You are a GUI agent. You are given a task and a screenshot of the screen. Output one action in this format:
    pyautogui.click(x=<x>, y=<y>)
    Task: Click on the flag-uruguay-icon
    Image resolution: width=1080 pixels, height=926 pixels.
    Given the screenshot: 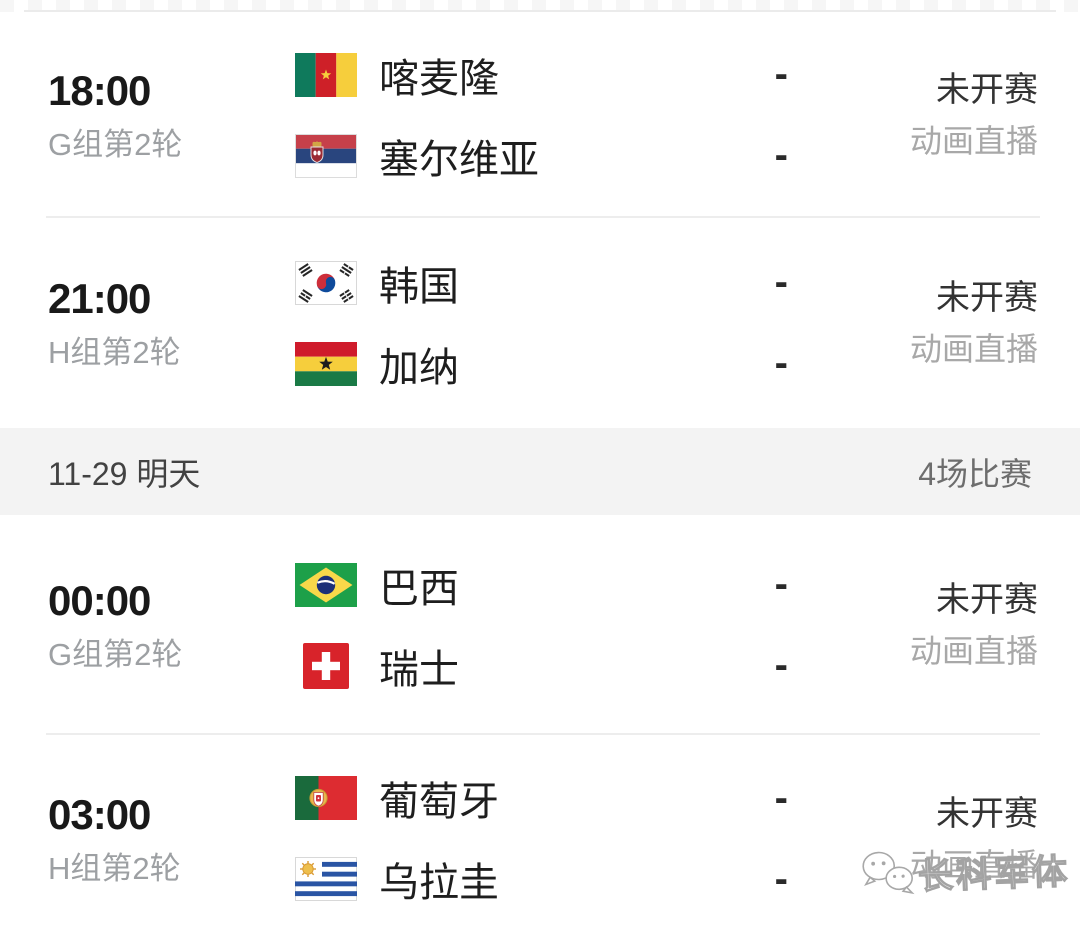 What is the action you would take?
    pyautogui.click(x=326, y=879)
    